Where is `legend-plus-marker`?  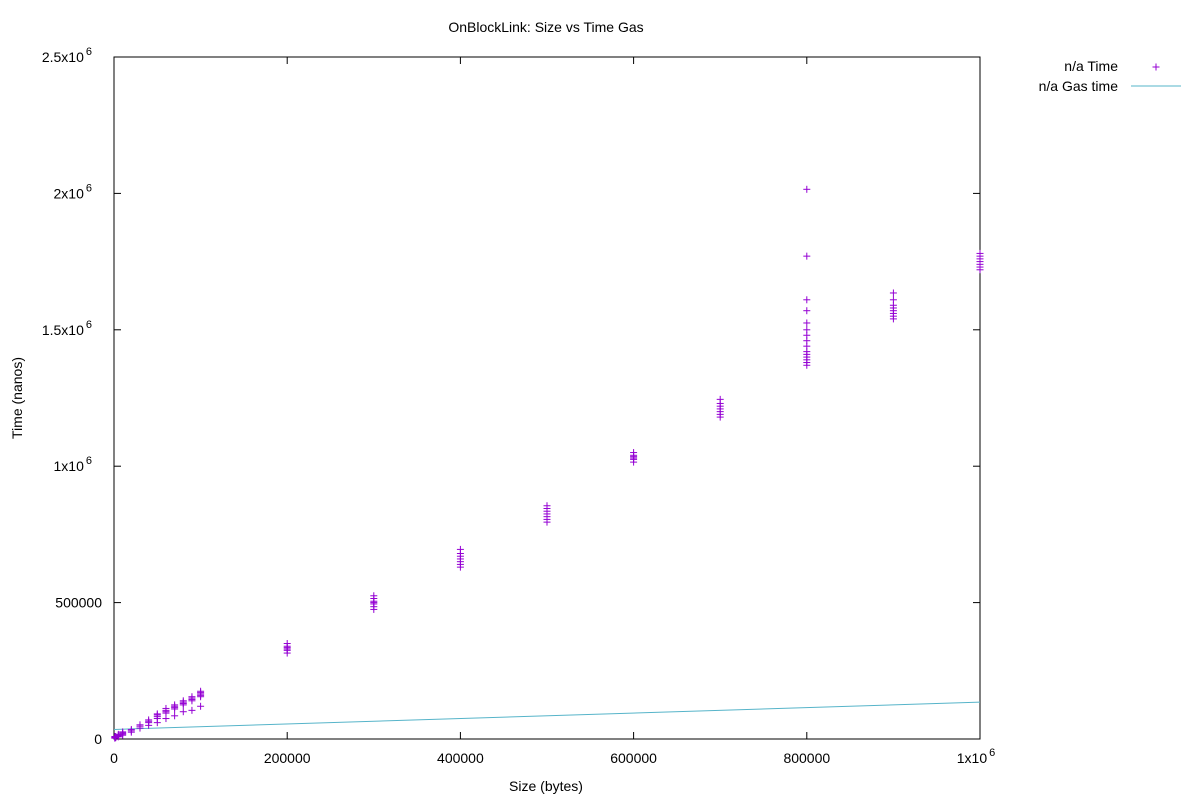
legend-plus-marker is located at coordinates (1156, 67).